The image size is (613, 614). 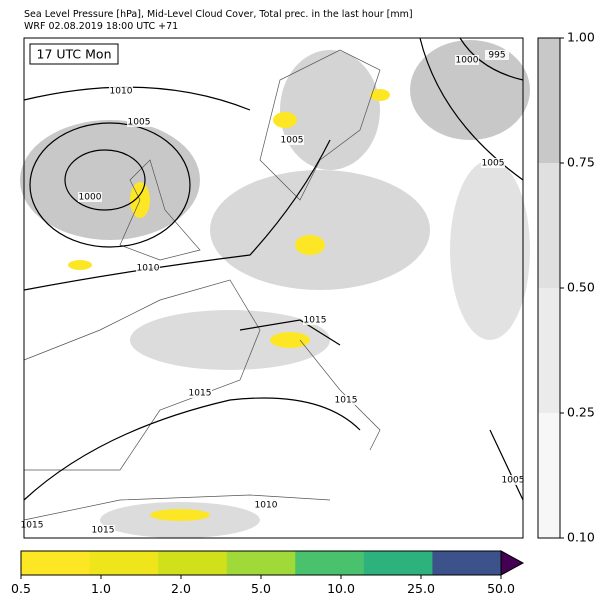 I want to click on time-label: 17 UTC Mon, so click(x=74, y=54).